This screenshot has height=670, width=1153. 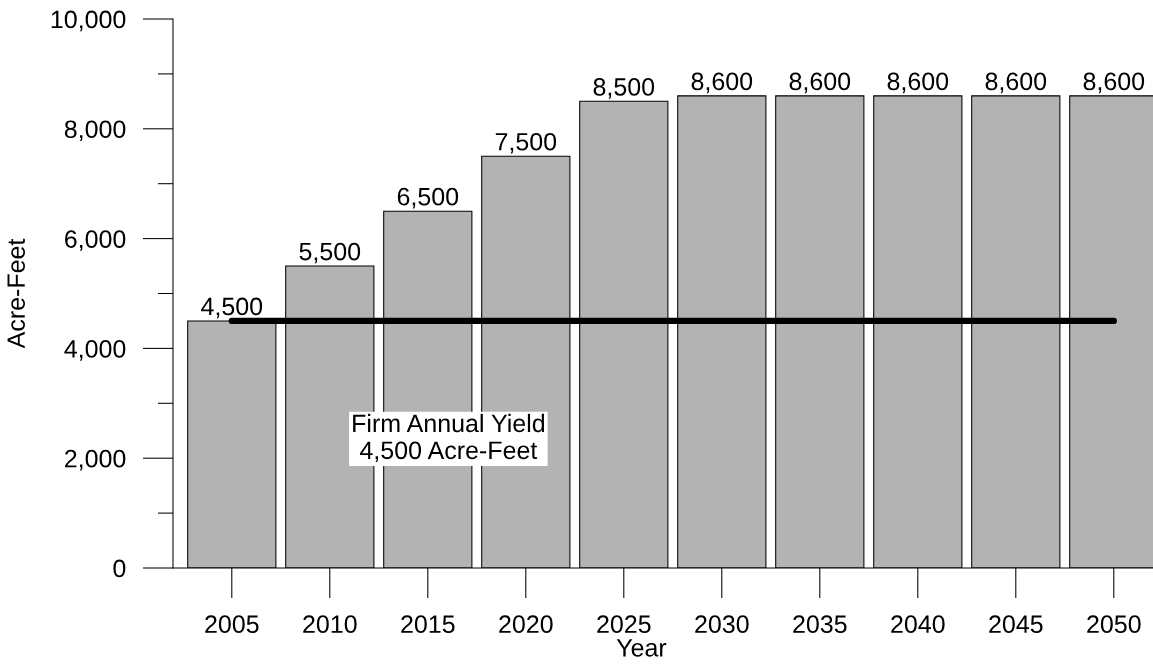 What do you see at coordinates (820, 624) in the screenshot?
I see `x-tick-label: 2035` at bounding box center [820, 624].